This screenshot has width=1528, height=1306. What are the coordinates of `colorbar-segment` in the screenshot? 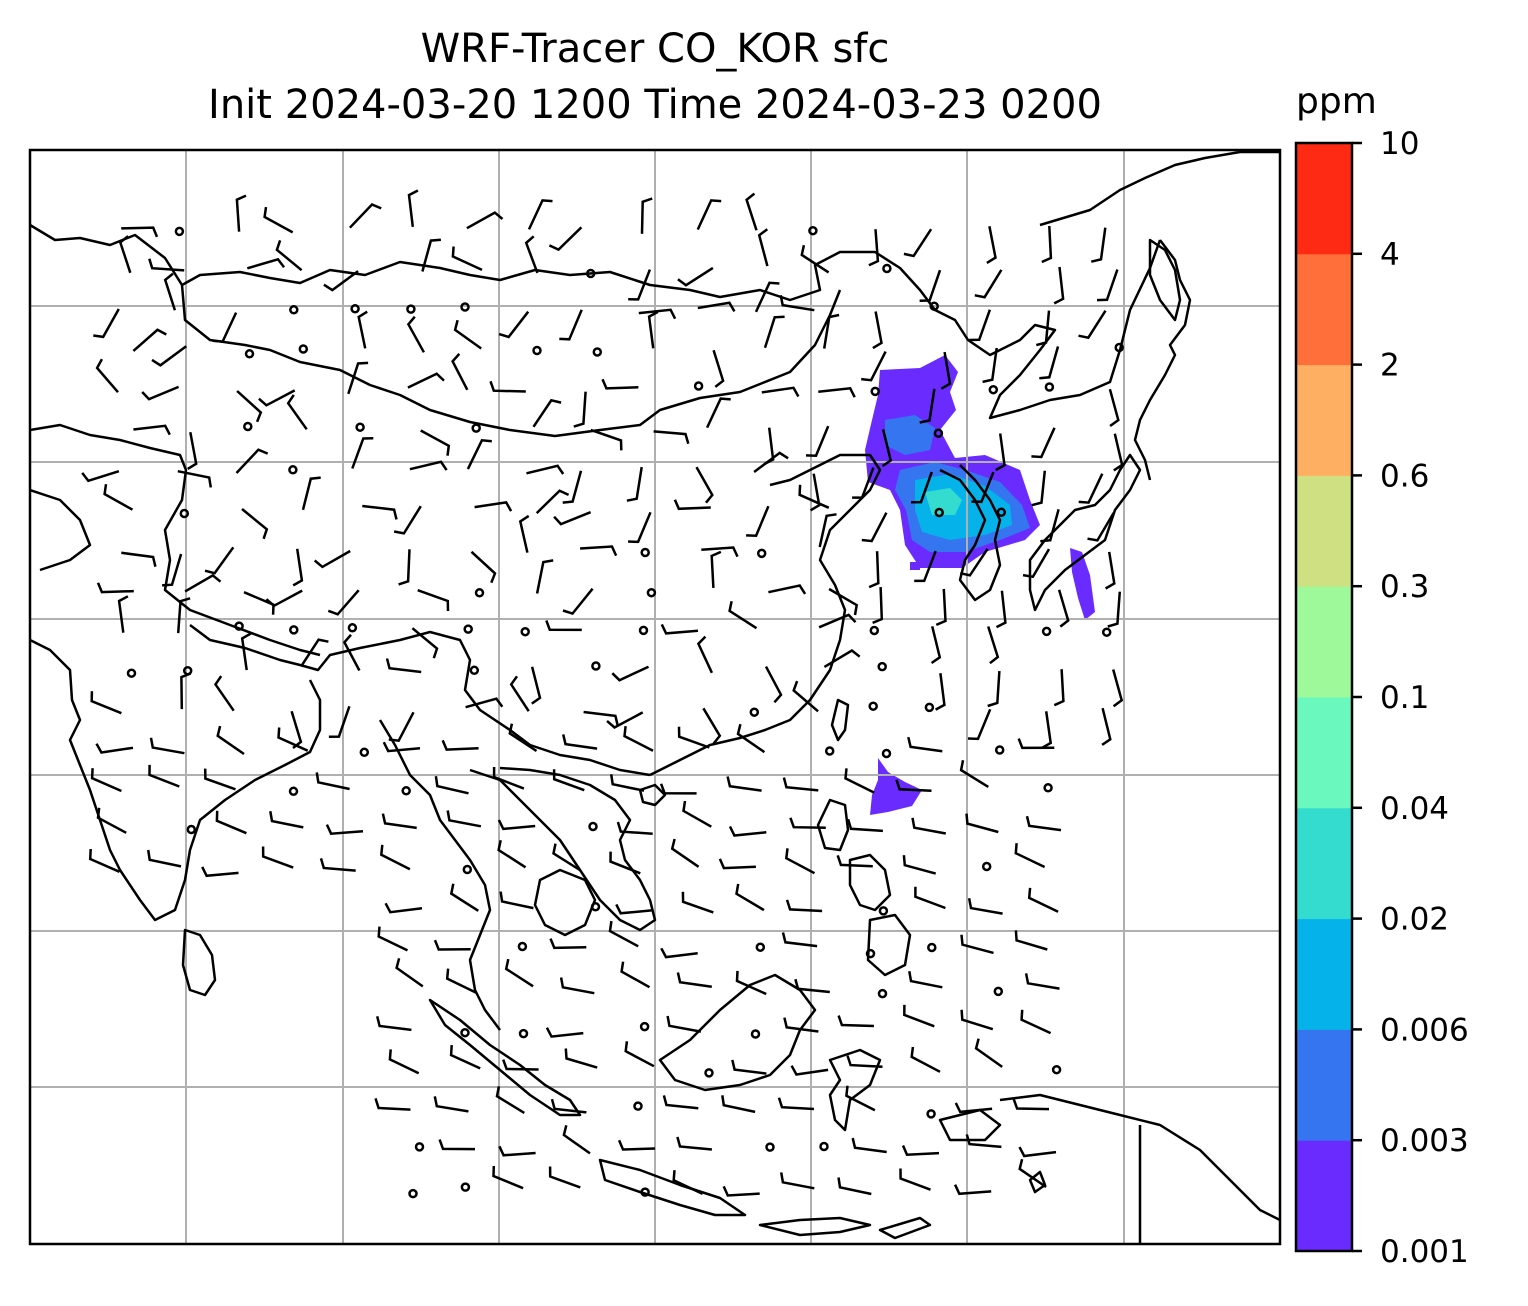 It's located at (1324, 309).